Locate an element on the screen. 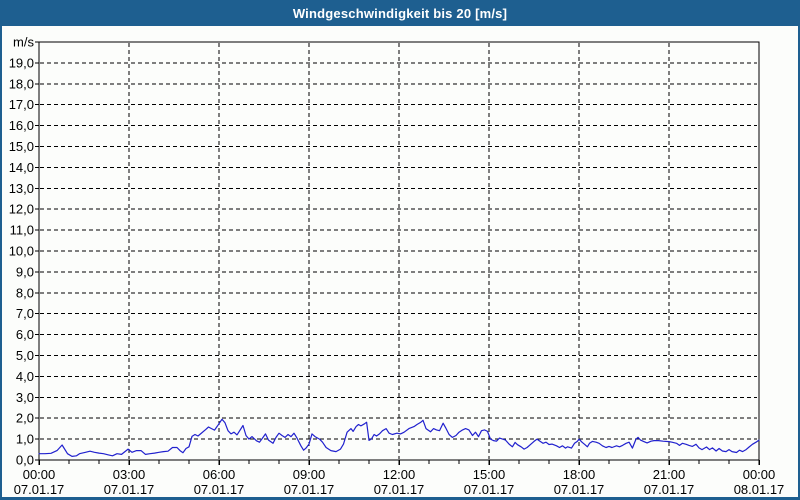  x-axis-time-label: 18:00 is located at coordinates (579, 474).